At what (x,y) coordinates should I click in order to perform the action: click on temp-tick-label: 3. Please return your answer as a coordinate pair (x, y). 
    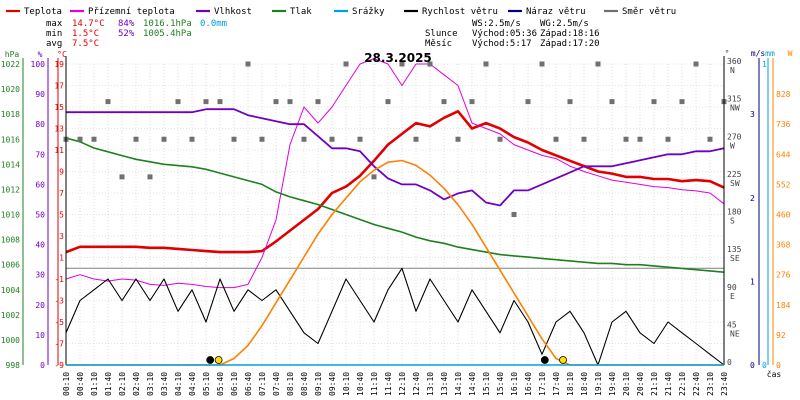
    Looking at the image, I should click on (61, 236).